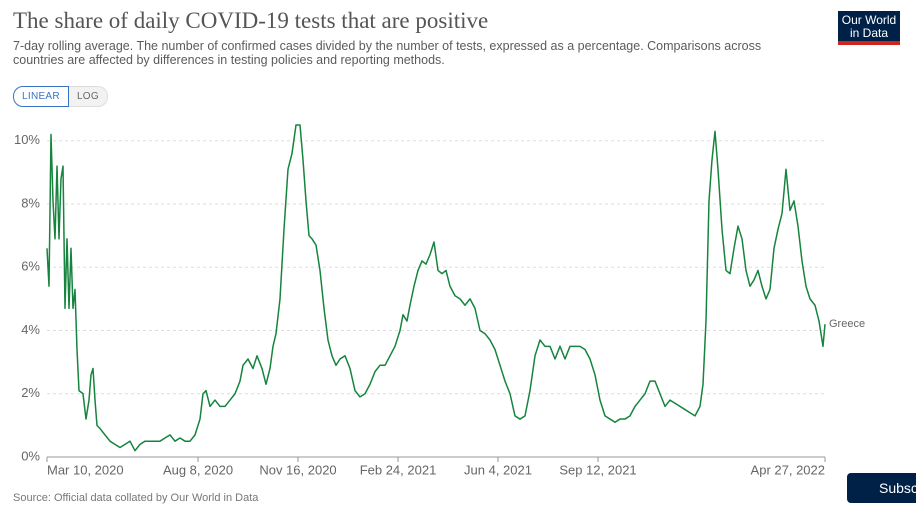 The width and height of the screenshot is (916, 517). What do you see at coordinates (30, 392) in the screenshot?
I see `y-tick-label: 2%` at bounding box center [30, 392].